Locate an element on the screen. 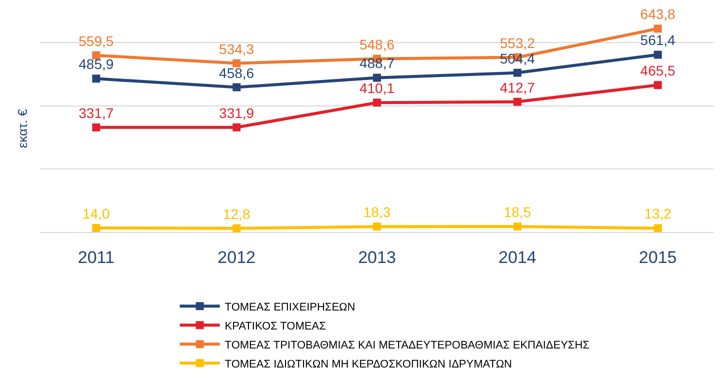 Image resolution: width=728 pixels, height=390 pixels. x-tick-label: 2014 is located at coordinates (517, 257).